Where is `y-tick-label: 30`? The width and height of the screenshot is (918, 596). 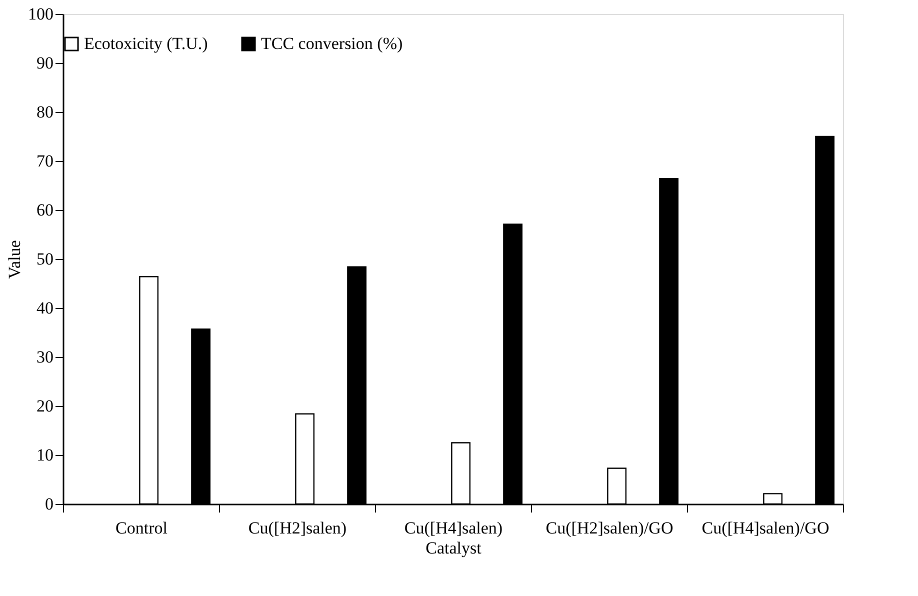
y-tick-label: 30 is located at coordinates (45, 357).